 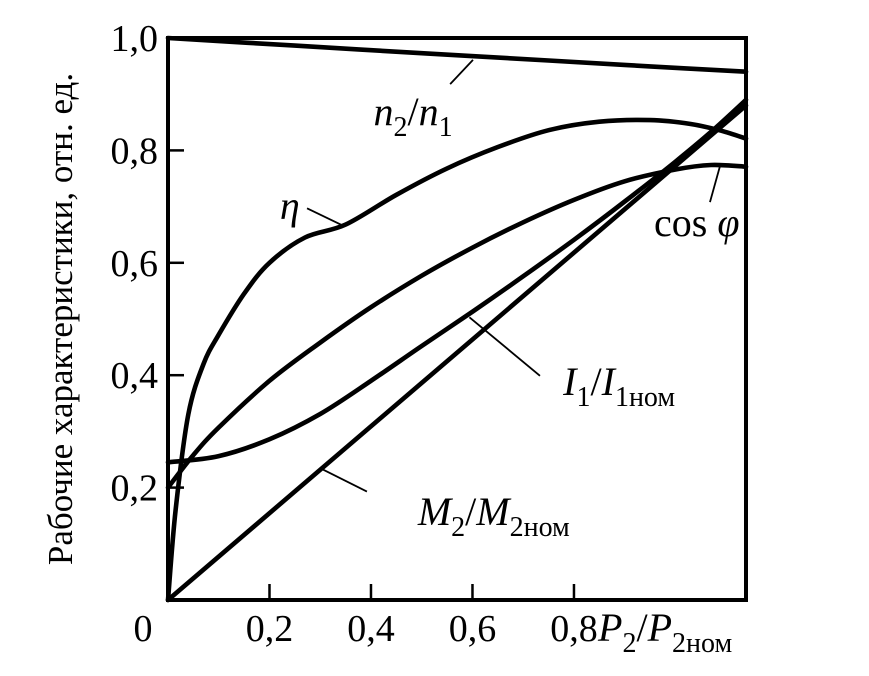 What do you see at coordinates (324, 216) in the screenshot?
I see `label-eta-leader` at bounding box center [324, 216].